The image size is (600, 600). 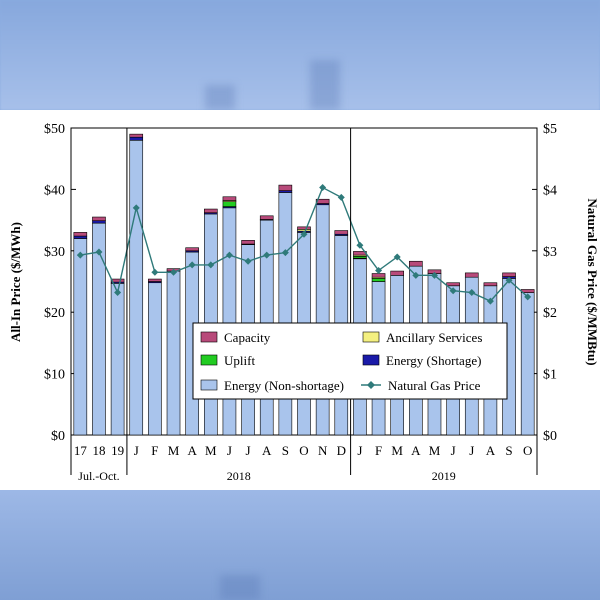 What do you see at coordinates (239, 360) in the screenshot?
I see `legend-label-uplift: Uplift` at bounding box center [239, 360].